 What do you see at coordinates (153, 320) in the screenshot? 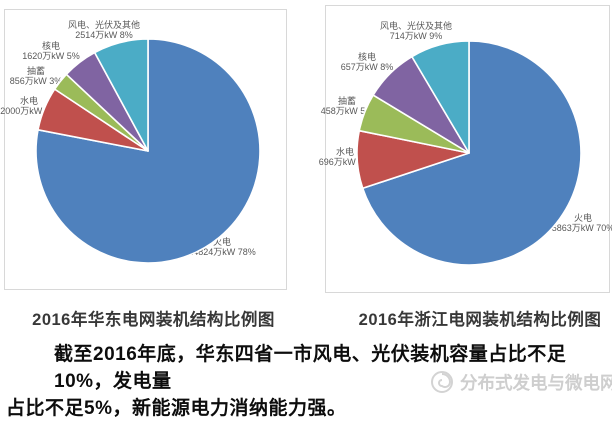
I see `chart-title-huadong: 2016年华东电网装机结构比例图` at bounding box center [153, 320].